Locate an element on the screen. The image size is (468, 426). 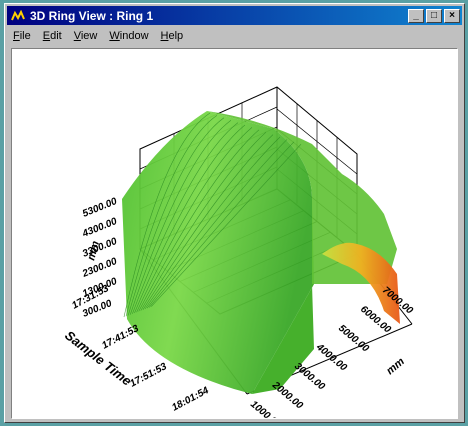
menu-edit: Edit is located at coordinates (52, 36).